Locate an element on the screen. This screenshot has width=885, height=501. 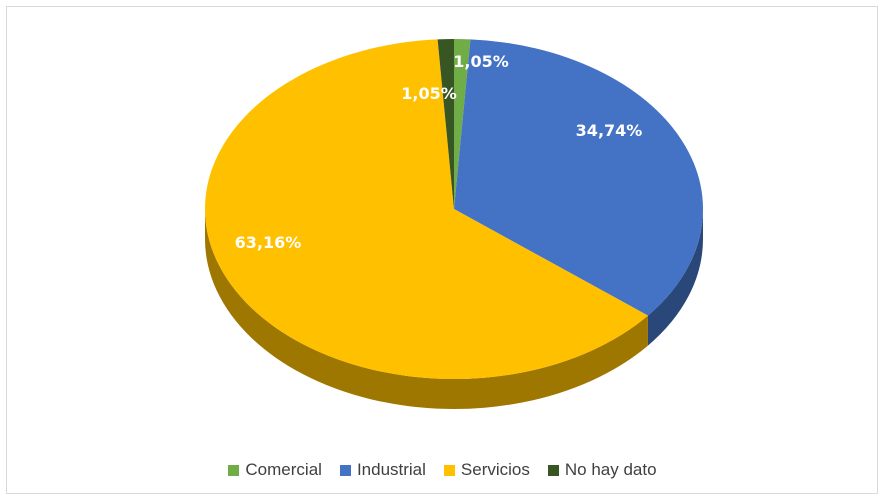
legend-item-comercial: Comercial is located at coordinates (275, 470).